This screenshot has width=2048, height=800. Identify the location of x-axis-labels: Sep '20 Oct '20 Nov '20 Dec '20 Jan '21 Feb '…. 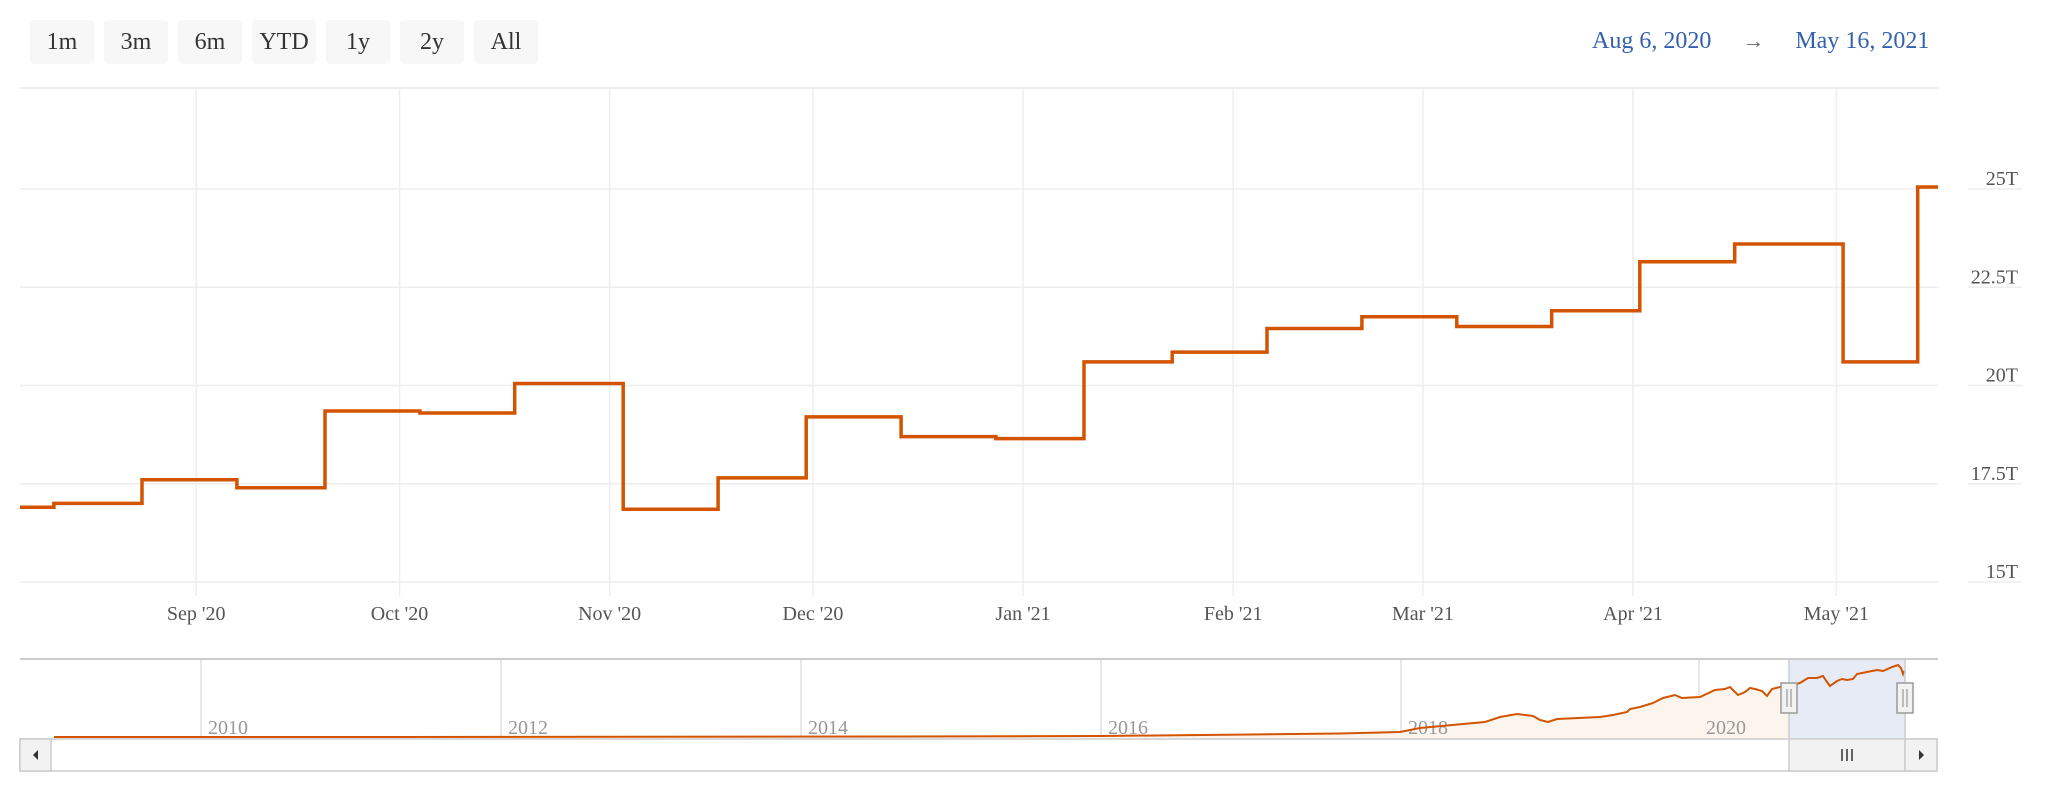
(1018, 614).